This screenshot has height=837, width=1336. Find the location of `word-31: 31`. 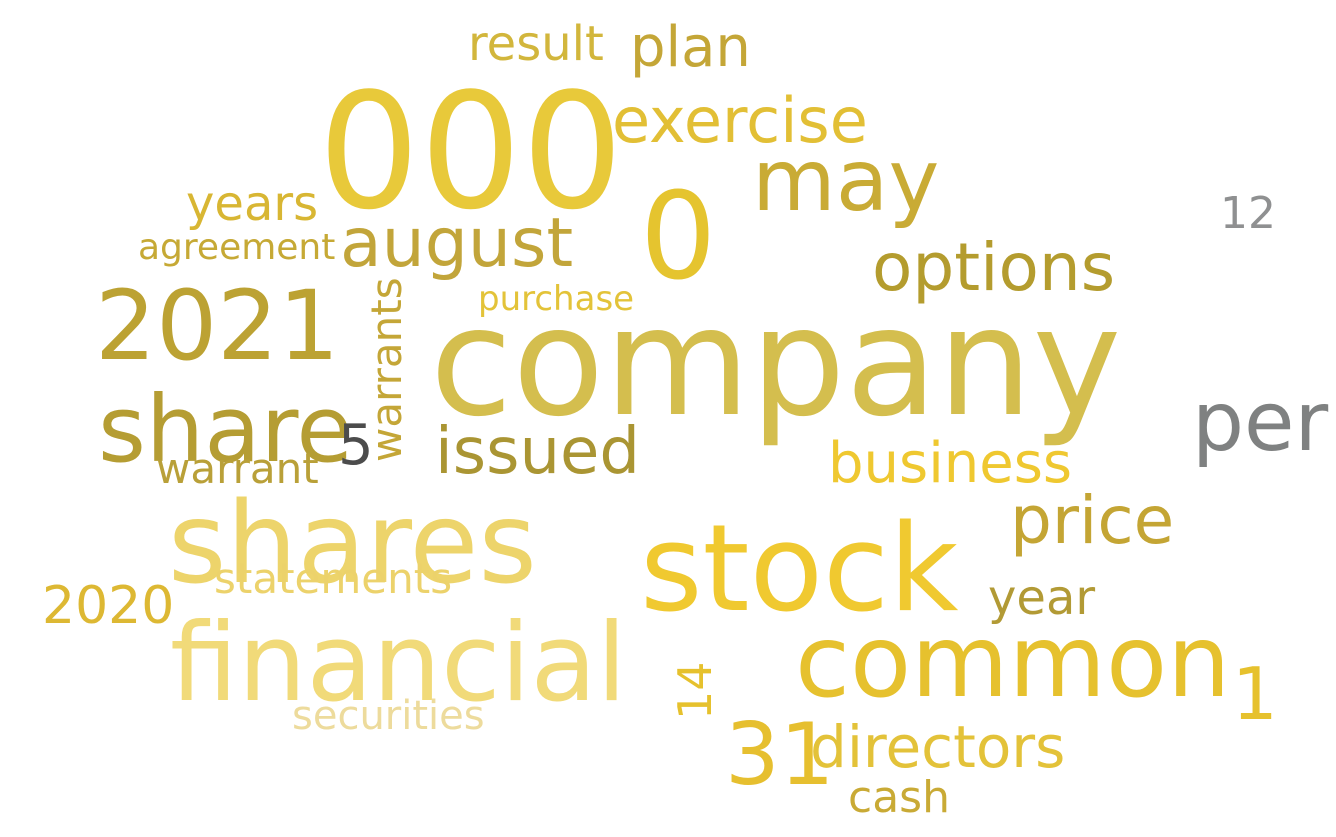

word-31: 31 is located at coordinates (780, 755).